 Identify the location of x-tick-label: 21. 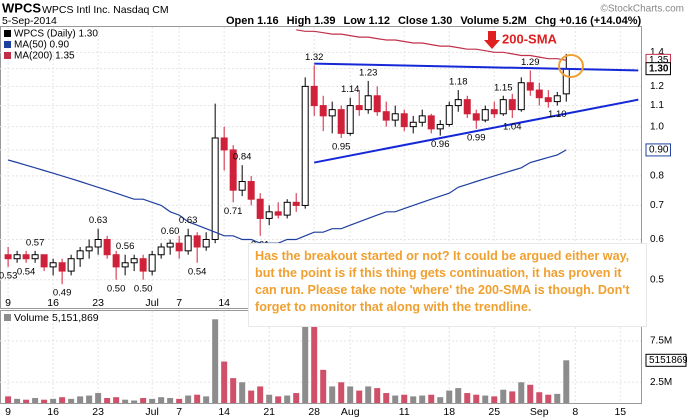
(269, 412).